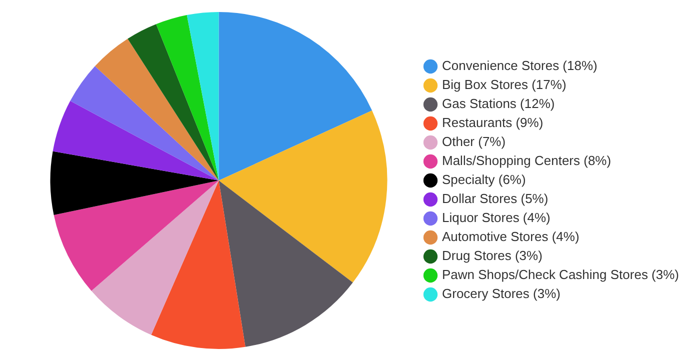 This screenshot has width=697, height=361. I want to click on legend-label: Liquor Stores (4%), so click(496, 218).